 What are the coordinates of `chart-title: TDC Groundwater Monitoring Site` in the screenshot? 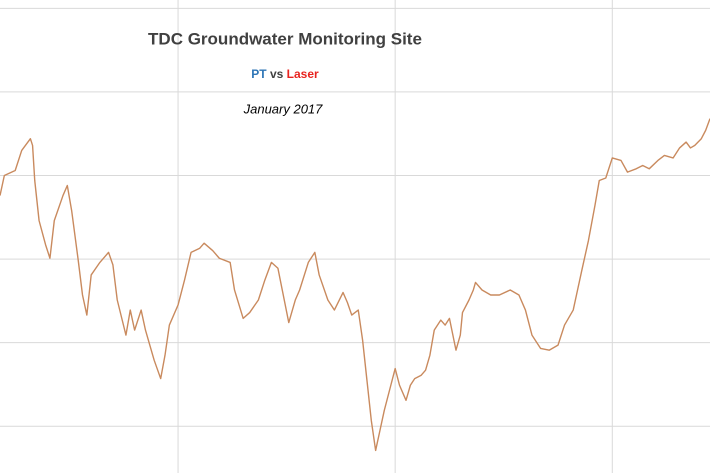 It's located at (285, 38).